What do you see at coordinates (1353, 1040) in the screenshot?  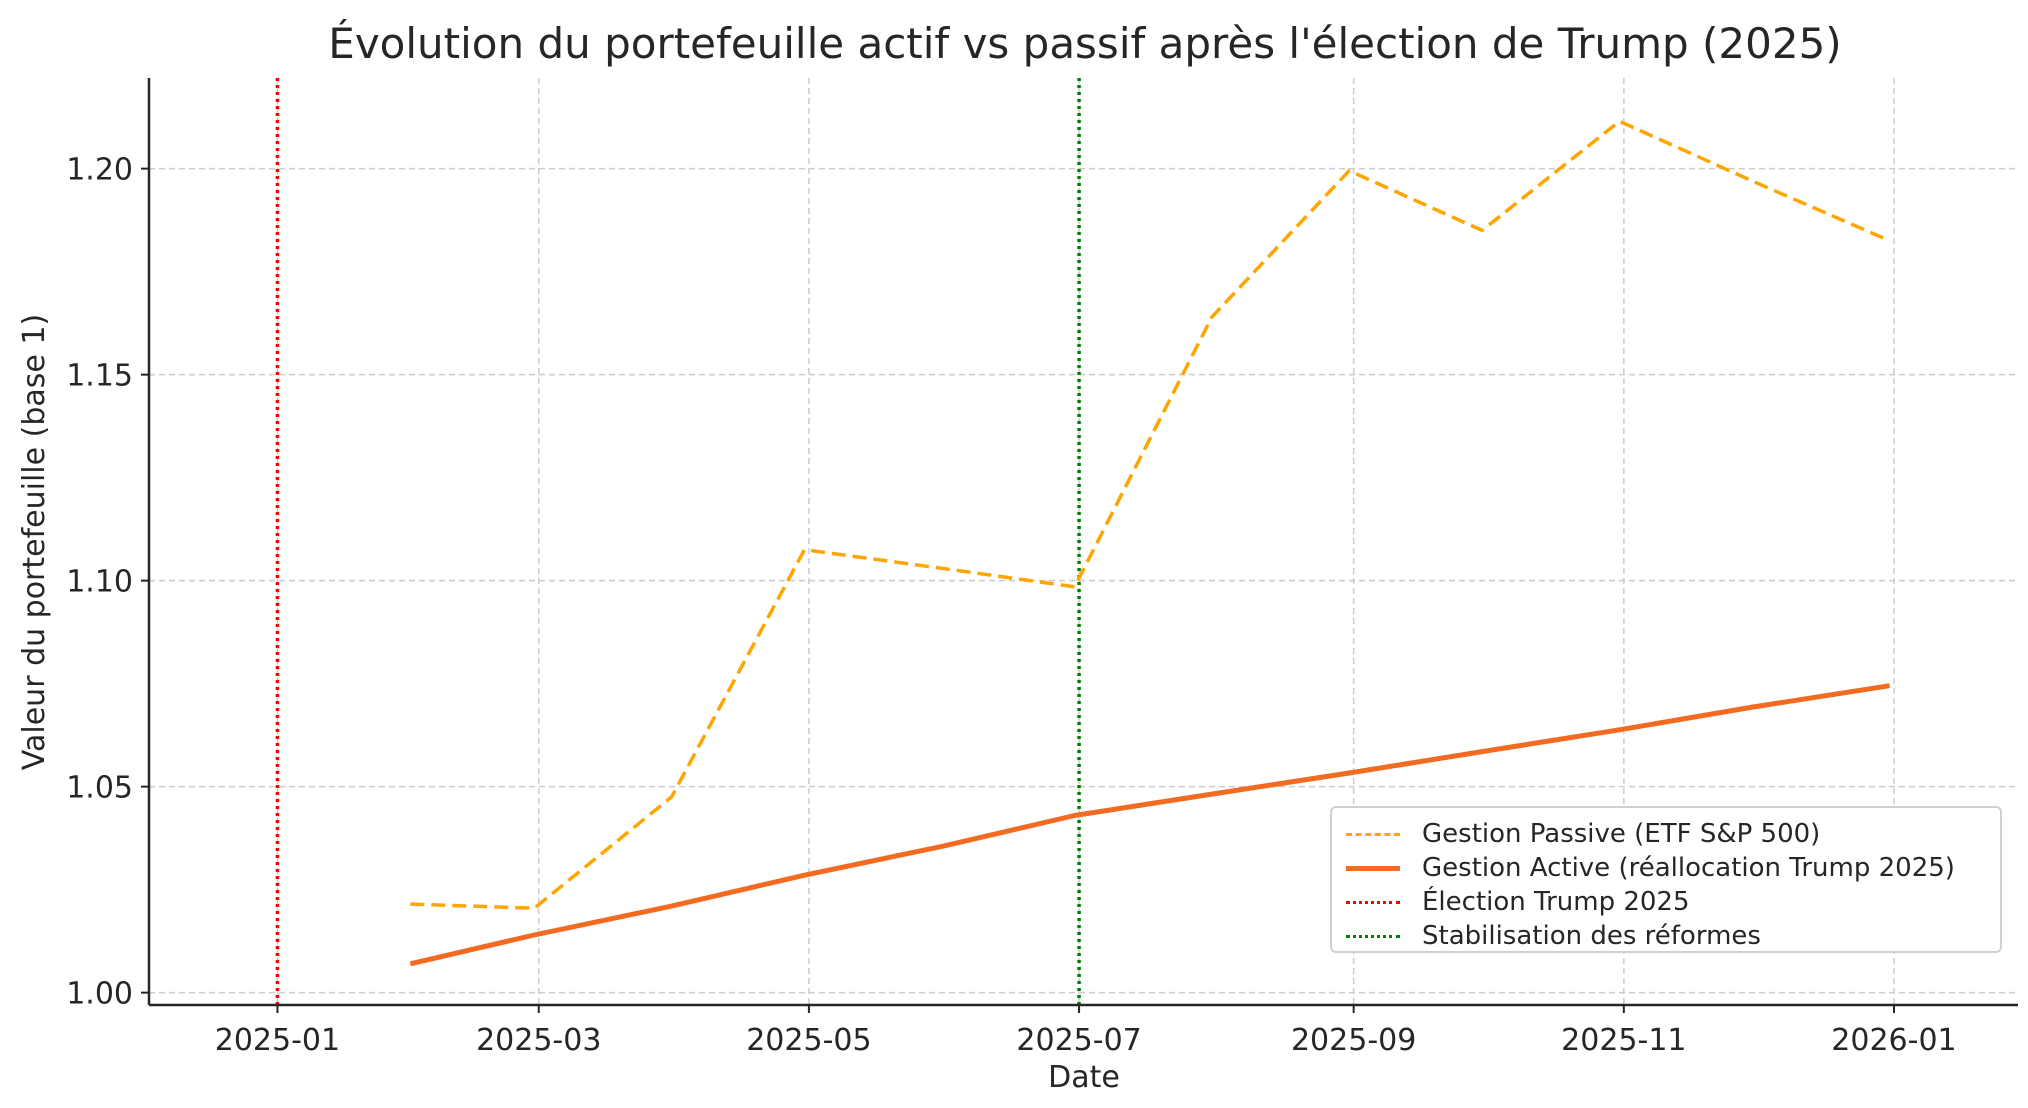 I see `x-tick-label: 2025-09` at bounding box center [1353, 1040].